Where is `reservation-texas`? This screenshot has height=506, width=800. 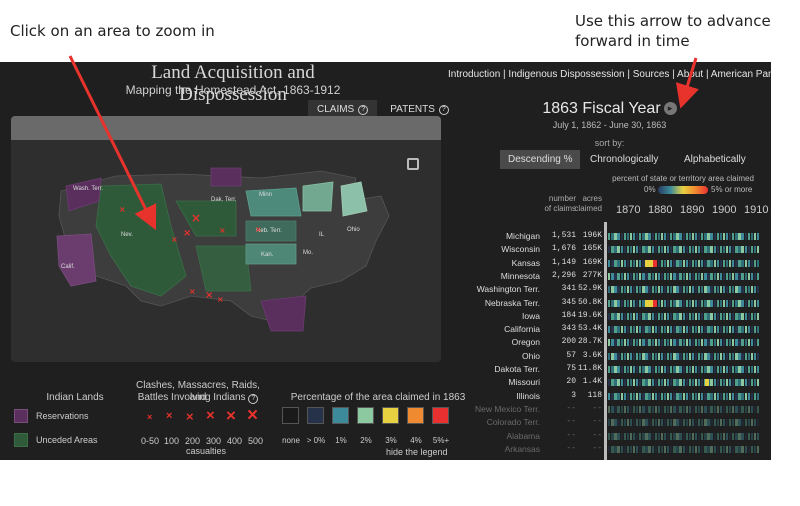 reservation-texas is located at coordinates (283, 313).